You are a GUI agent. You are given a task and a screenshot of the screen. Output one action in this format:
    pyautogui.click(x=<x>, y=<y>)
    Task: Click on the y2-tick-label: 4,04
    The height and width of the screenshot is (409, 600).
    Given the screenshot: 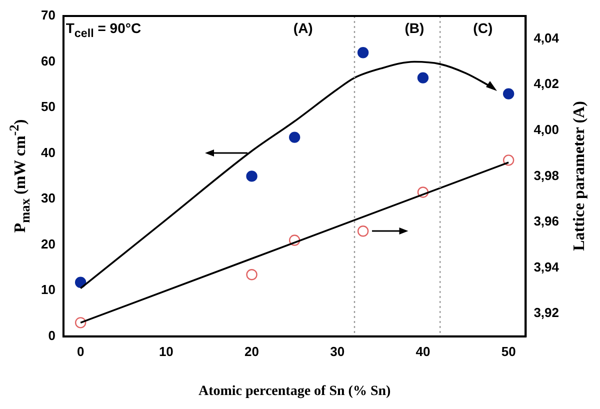 What is the action you would take?
    pyautogui.click(x=547, y=38)
    